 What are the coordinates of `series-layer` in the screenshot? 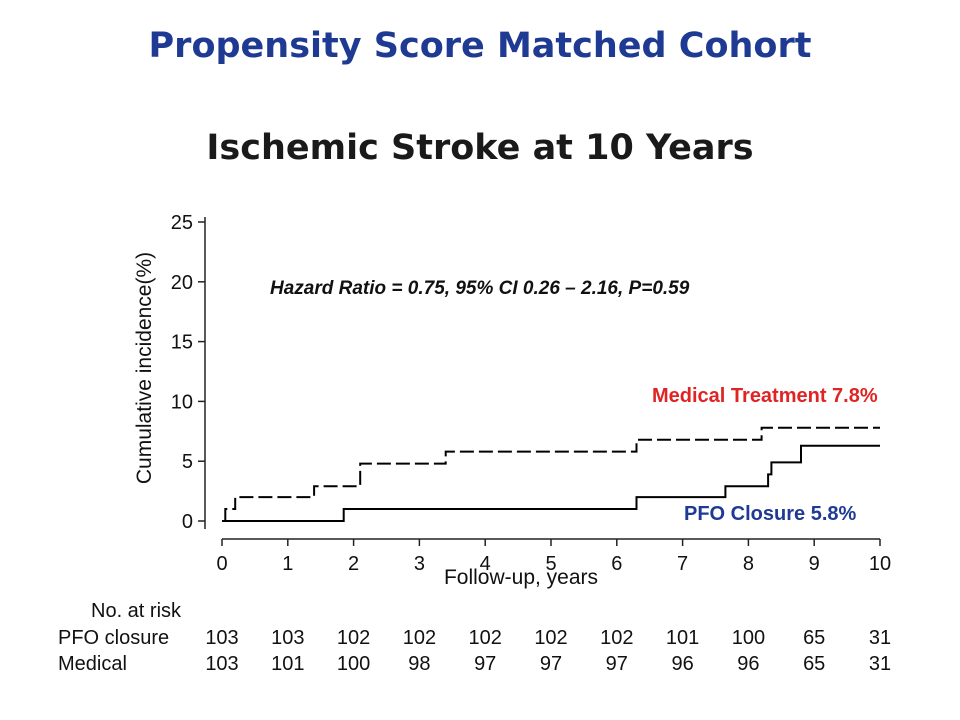 It's located at (551, 474).